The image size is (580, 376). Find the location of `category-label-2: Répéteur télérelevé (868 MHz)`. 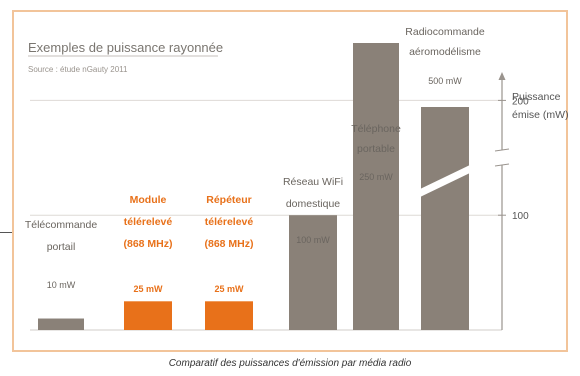

category-label-2: Répéteur télérelevé (868 MHz) is located at coordinates (228, 222).